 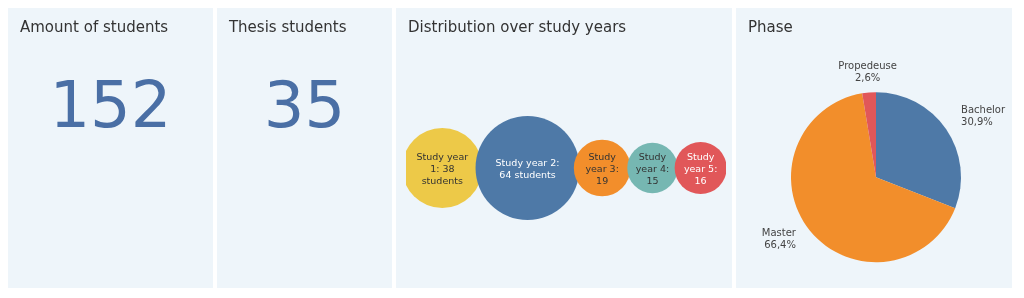 I want to click on text: Distribution over study years, so click(x=517, y=27).